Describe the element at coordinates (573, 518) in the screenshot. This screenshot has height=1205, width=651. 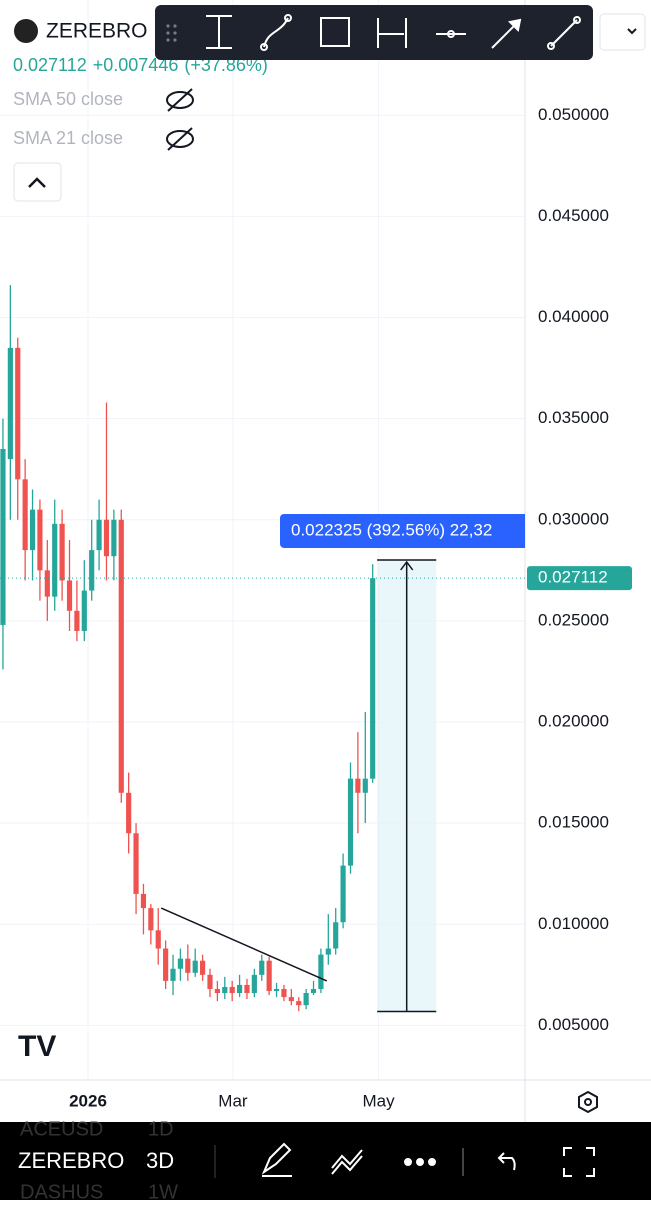
I see `y-tick-label: 0.030000` at that location.